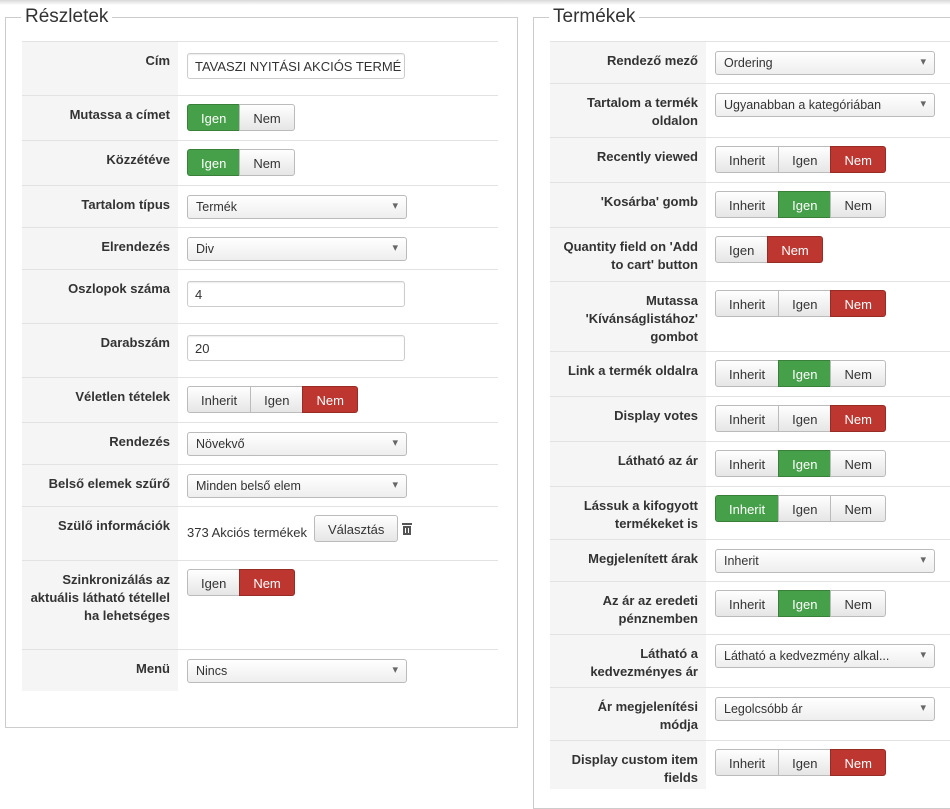 This screenshot has height=809, width=950. Describe the element at coordinates (100, 248) in the screenshot. I see `field-label-cell: Elrendezés` at that location.